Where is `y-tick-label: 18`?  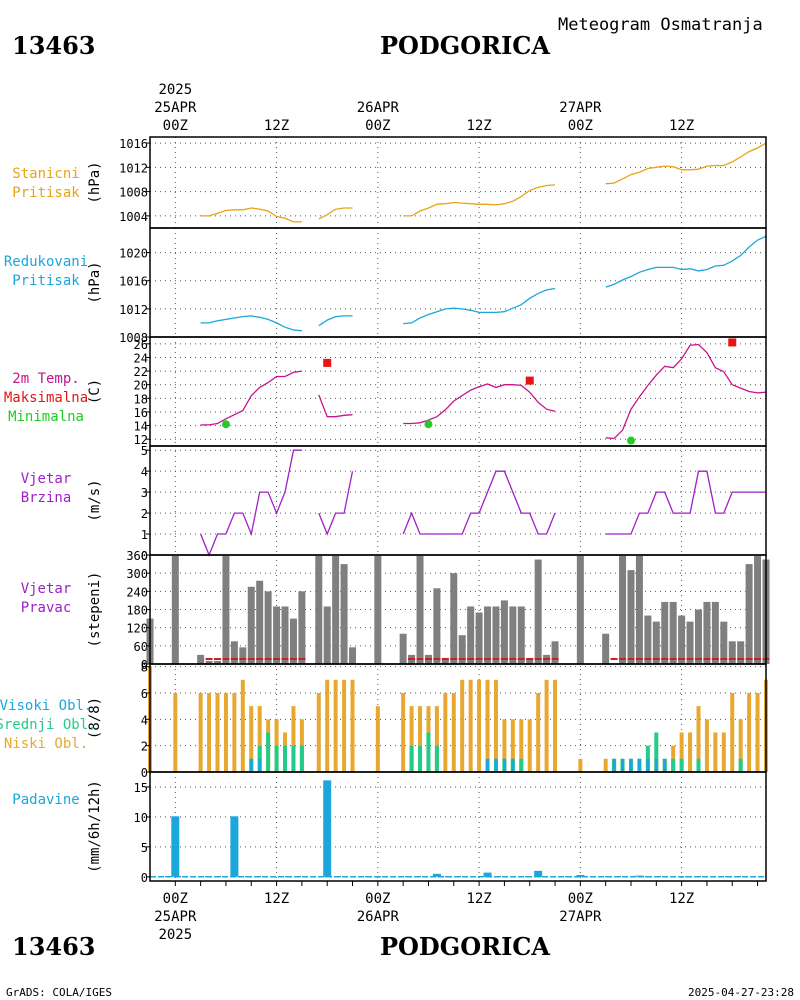
y-tick-label: 18 is located at coordinates (141, 399).